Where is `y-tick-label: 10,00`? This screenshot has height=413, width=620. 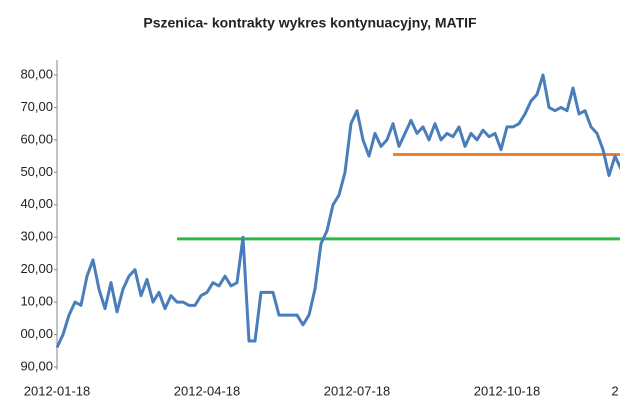
y-tick-label: 10,00 is located at coordinates (36, 301).